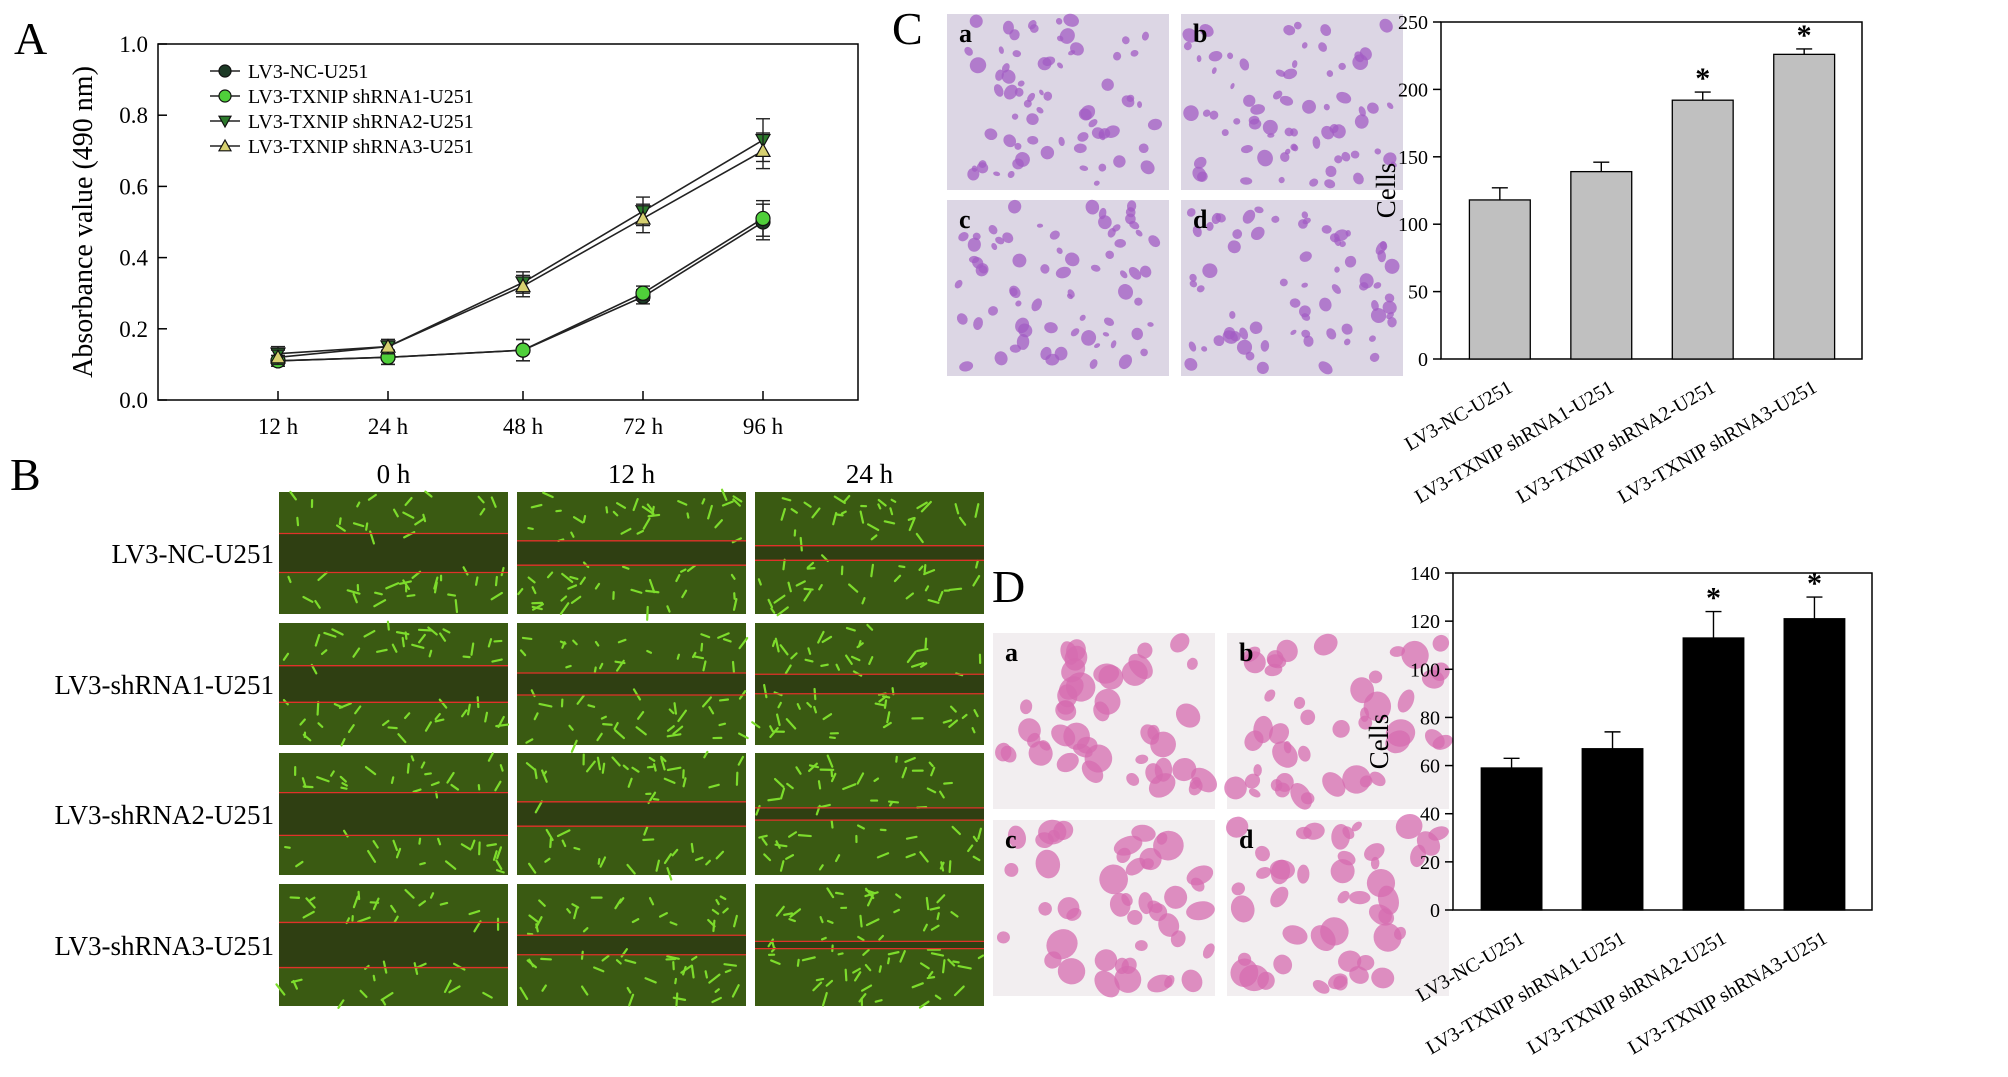 Image resolution: width=2008 pixels, height=1077 pixels. What do you see at coordinates (164, 685) in the screenshot?
I see `panel-b-row-label: LV3-shRNA1-U251` at bounding box center [164, 685].